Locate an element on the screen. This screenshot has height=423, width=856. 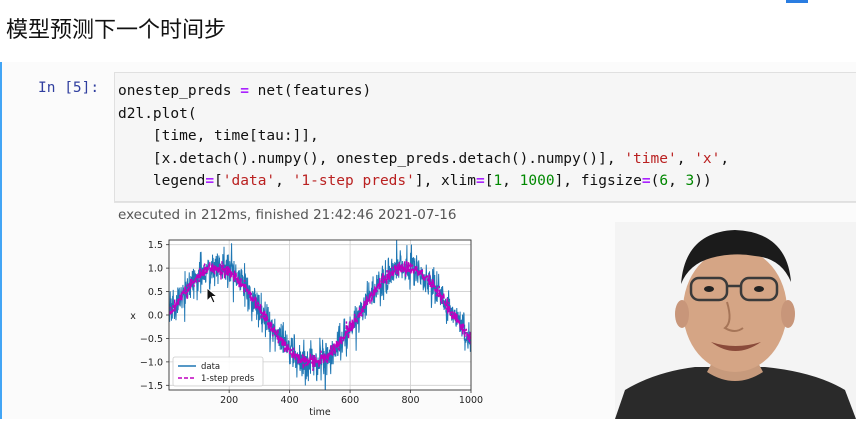
y-axis-label: x is located at coordinates (133, 316).